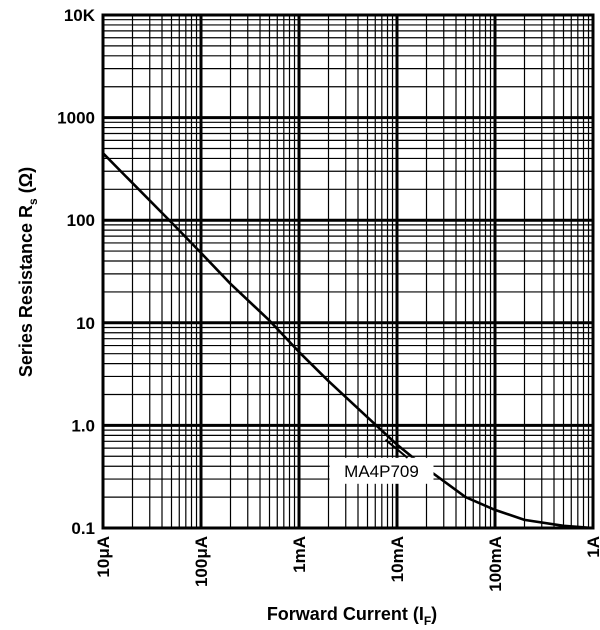 This screenshot has width=600, height=630. I want to click on x-tick-label: 100mA, so click(495, 564).